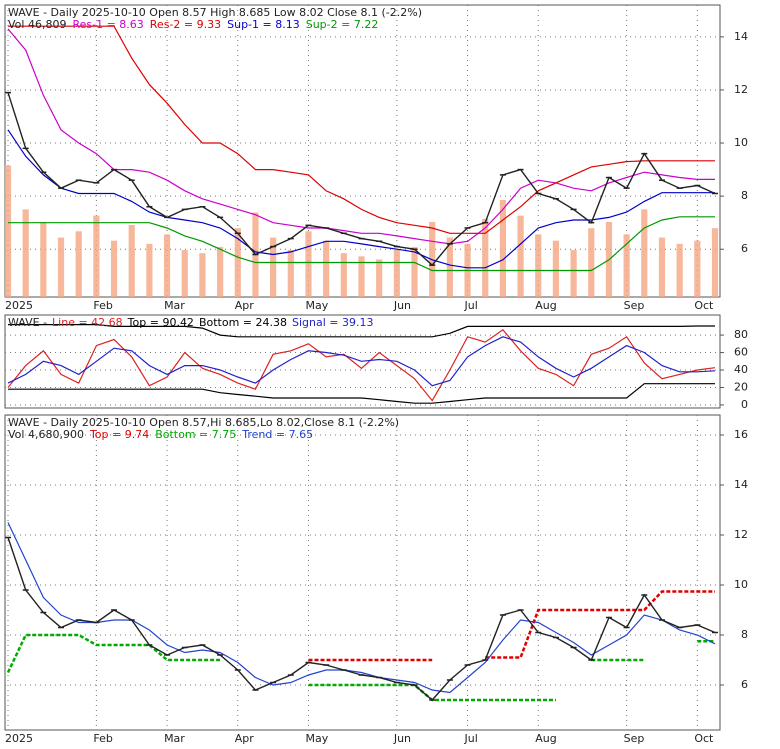 The height and width of the screenshot is (749, 780). Describe the element at coordinates (160, 322) in the screenshot. I see `legend-entry: Top = 90.42` at that location.